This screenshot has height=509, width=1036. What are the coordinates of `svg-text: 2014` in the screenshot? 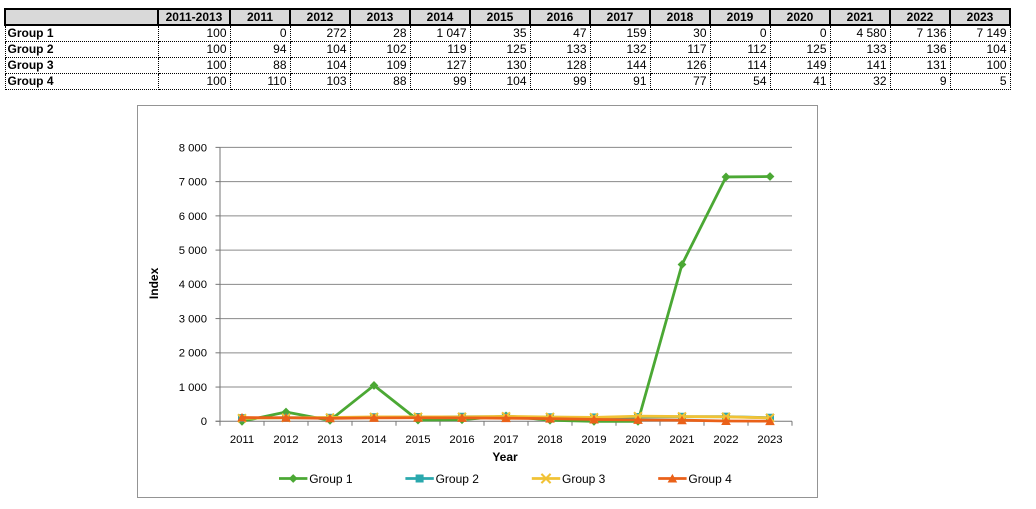 It's located at (373, 440).